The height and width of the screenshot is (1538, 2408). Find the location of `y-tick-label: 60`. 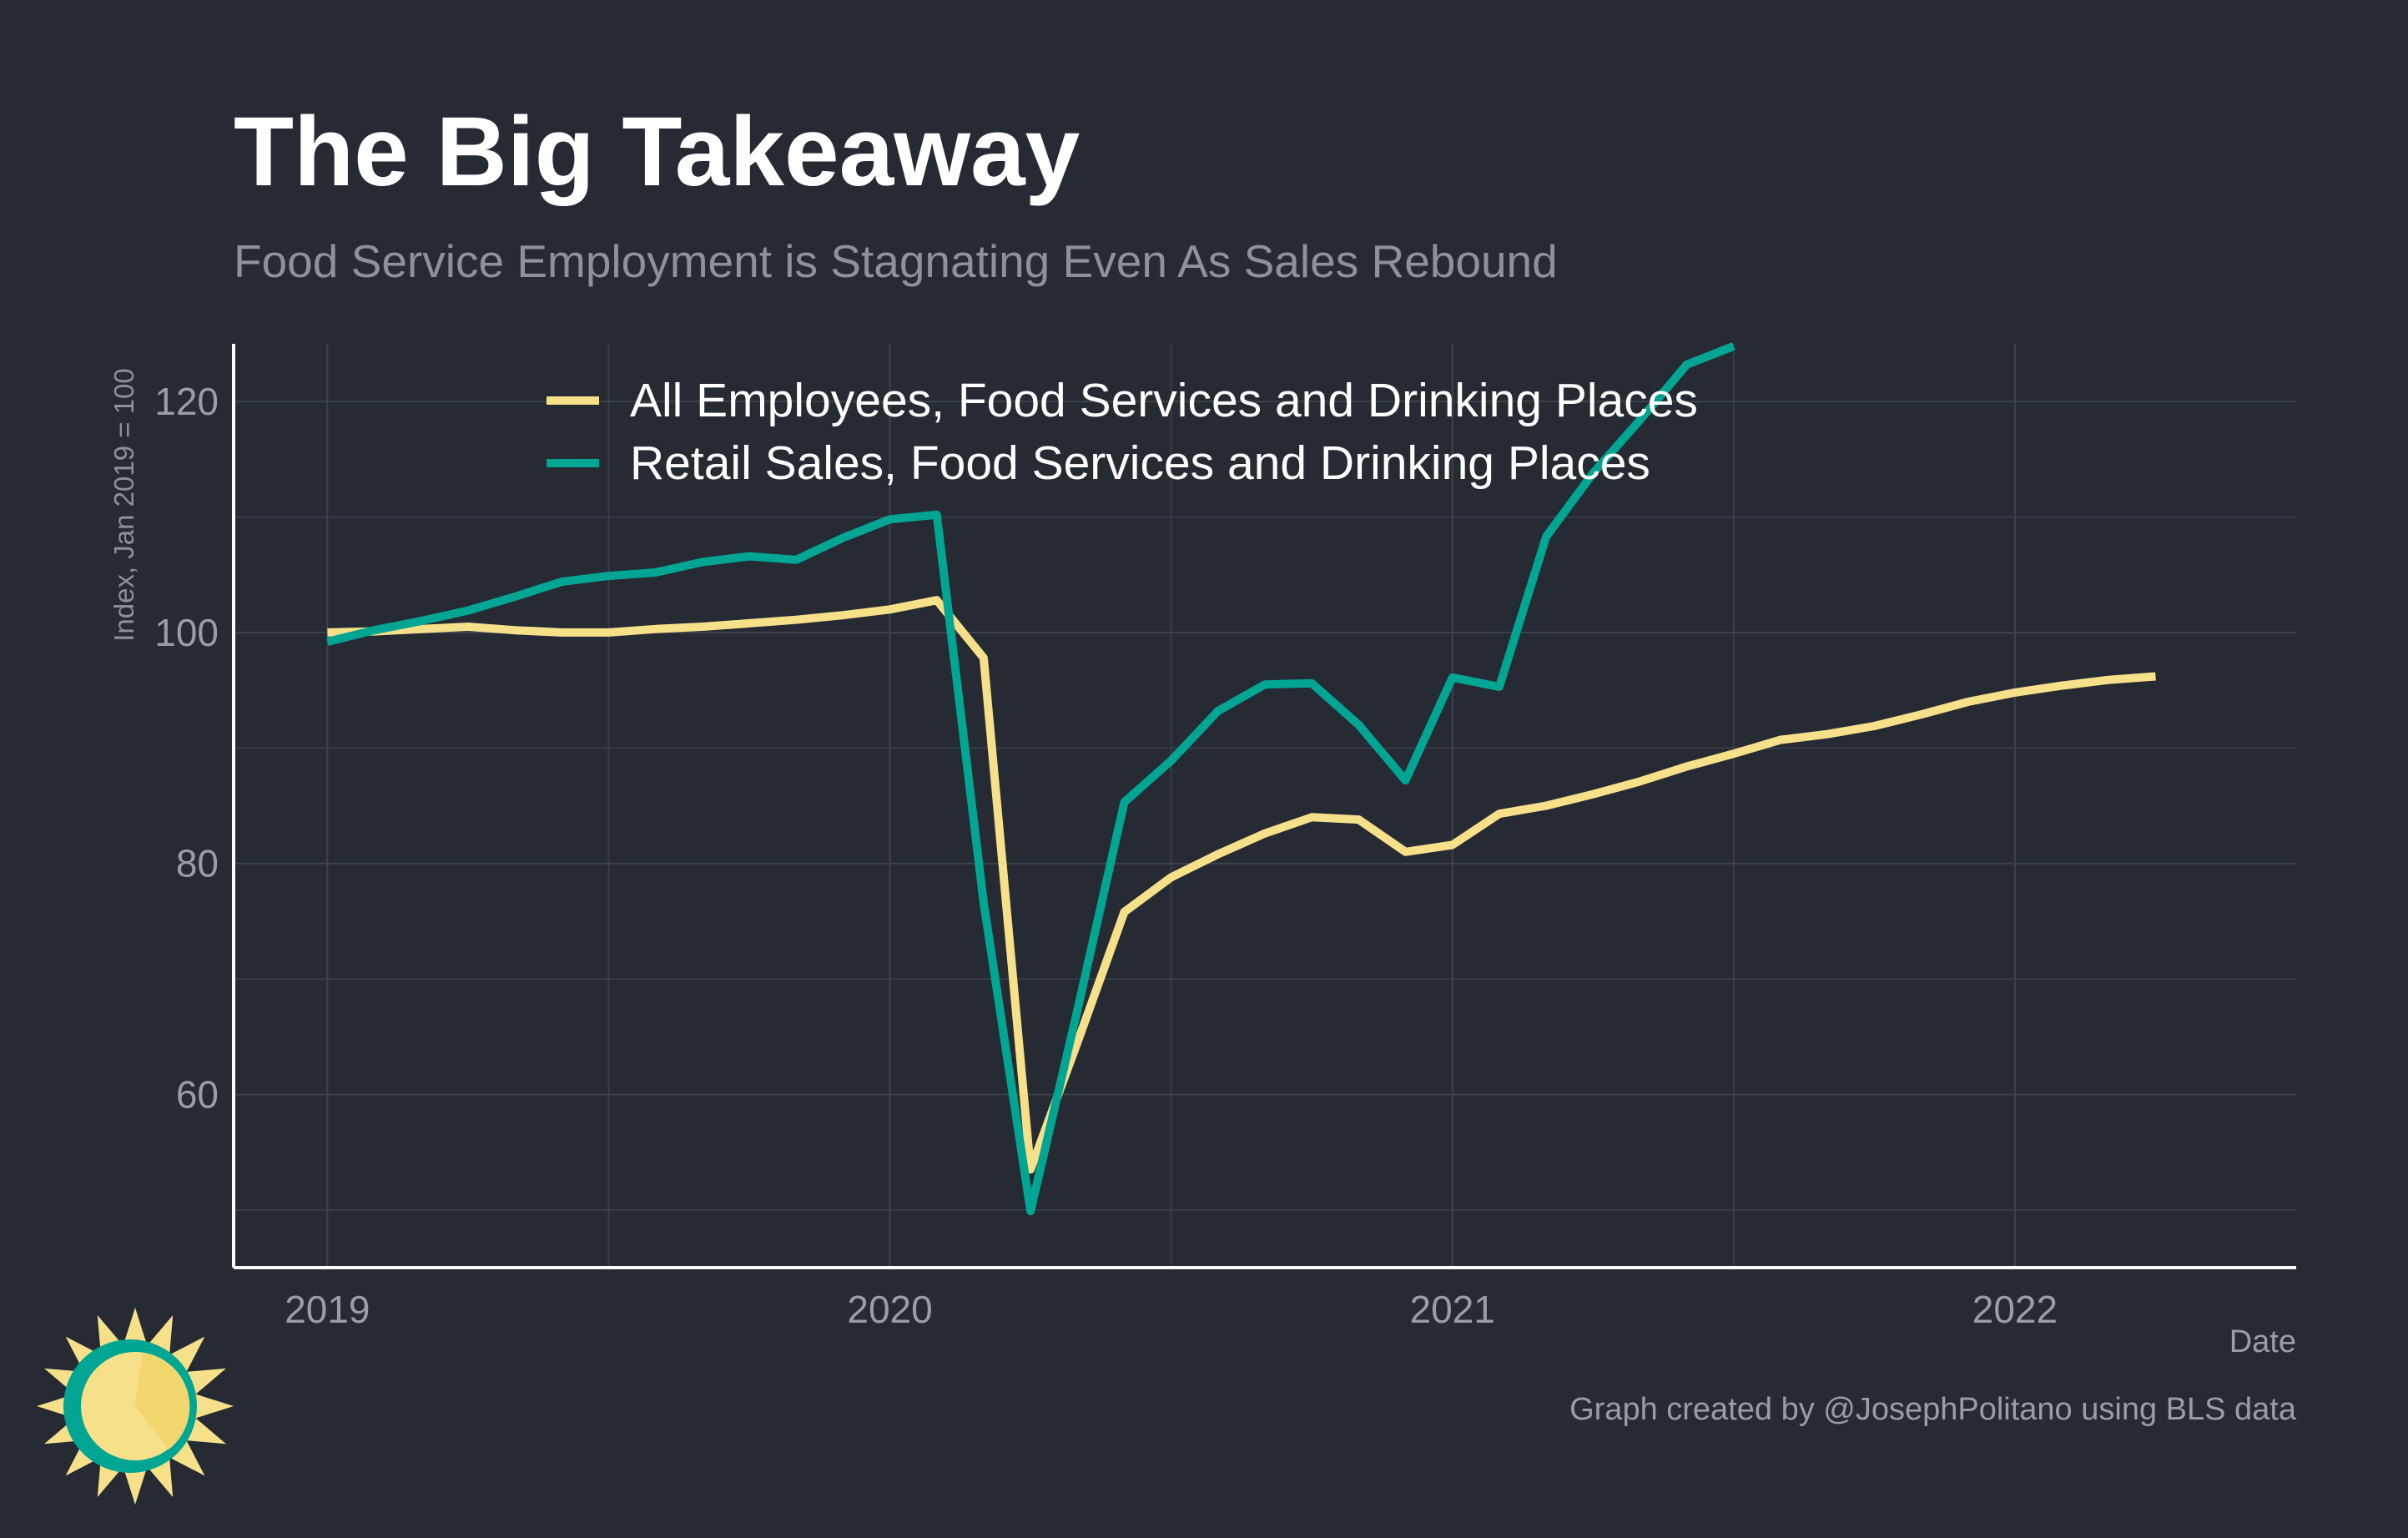

y-tick-label: 60 is located at coordinates (197, 1094).